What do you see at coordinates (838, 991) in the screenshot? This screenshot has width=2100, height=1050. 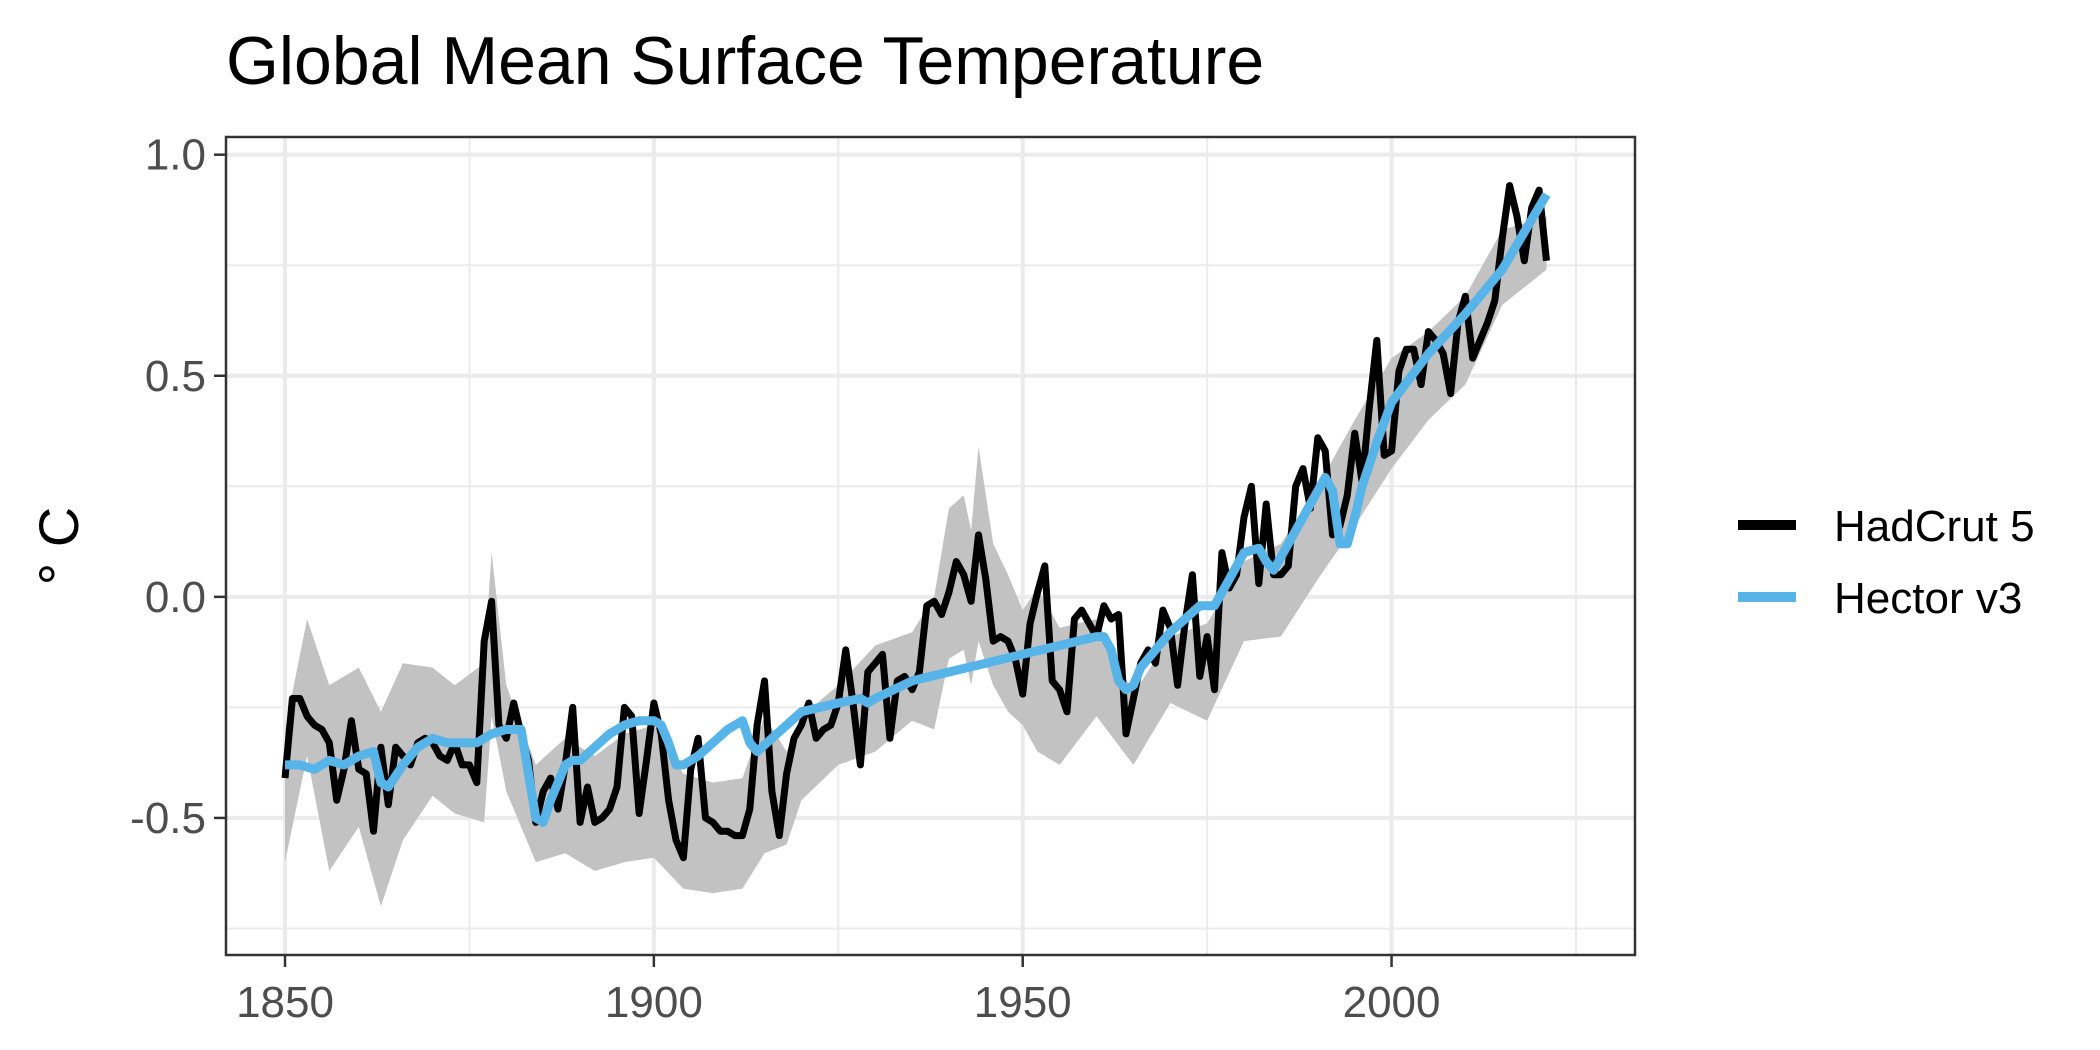 I see `x-axis: 1850 1900 1950 2000` at bounding box center [838, 991].